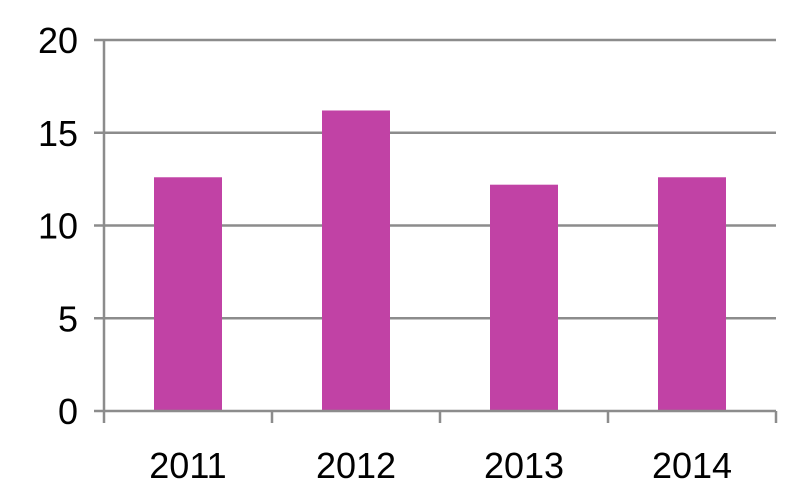 The image size is (806, 489). Describe the element at coordinates (692, 465) in the screenshot. I see `x-tick-label: 2014` at that location.